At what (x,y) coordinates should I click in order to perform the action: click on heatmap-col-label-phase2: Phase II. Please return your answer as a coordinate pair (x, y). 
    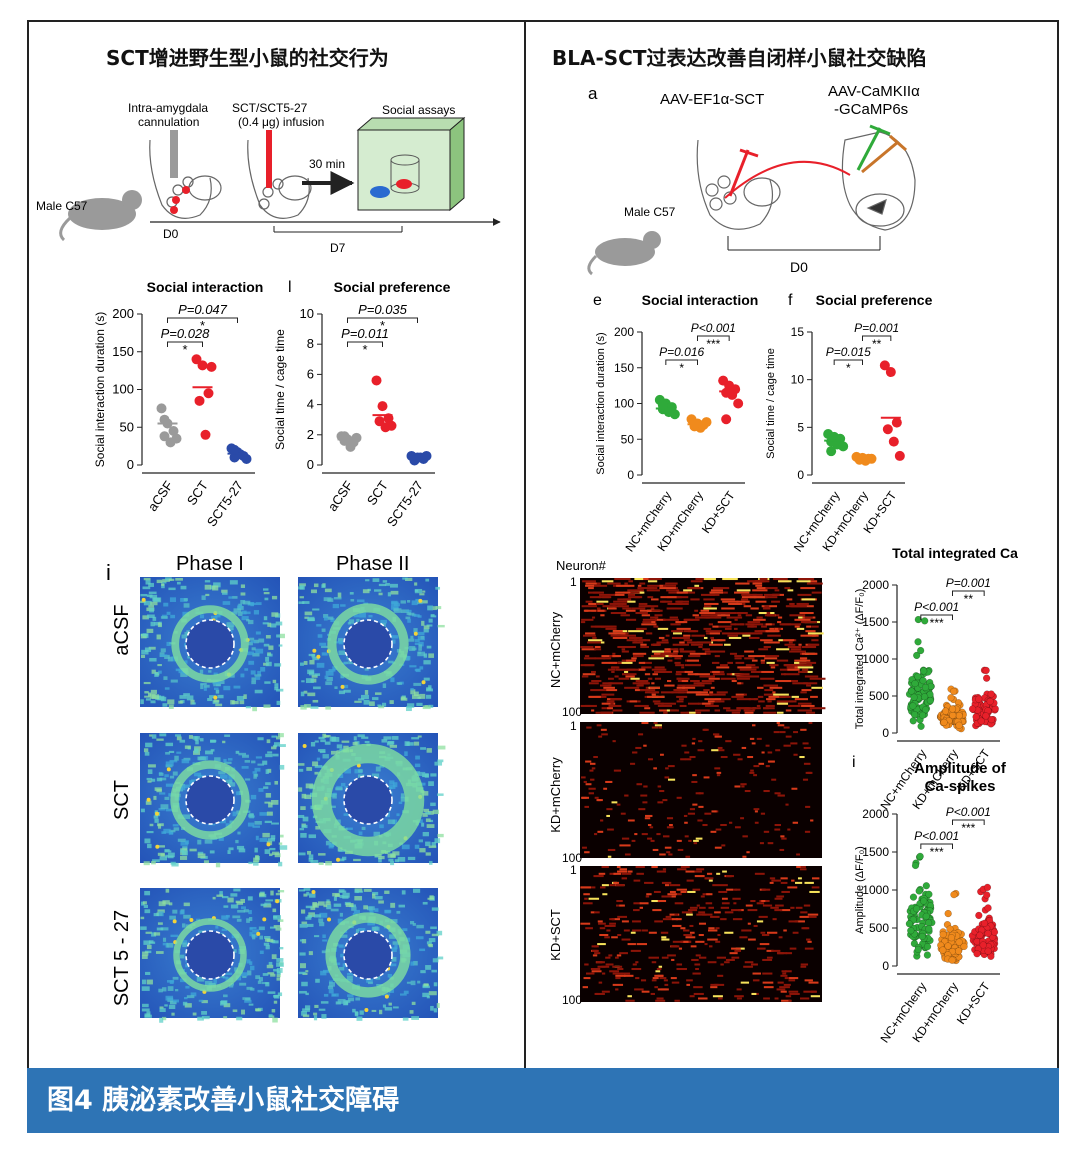
    Looking at the image, I should click on (372, 564).